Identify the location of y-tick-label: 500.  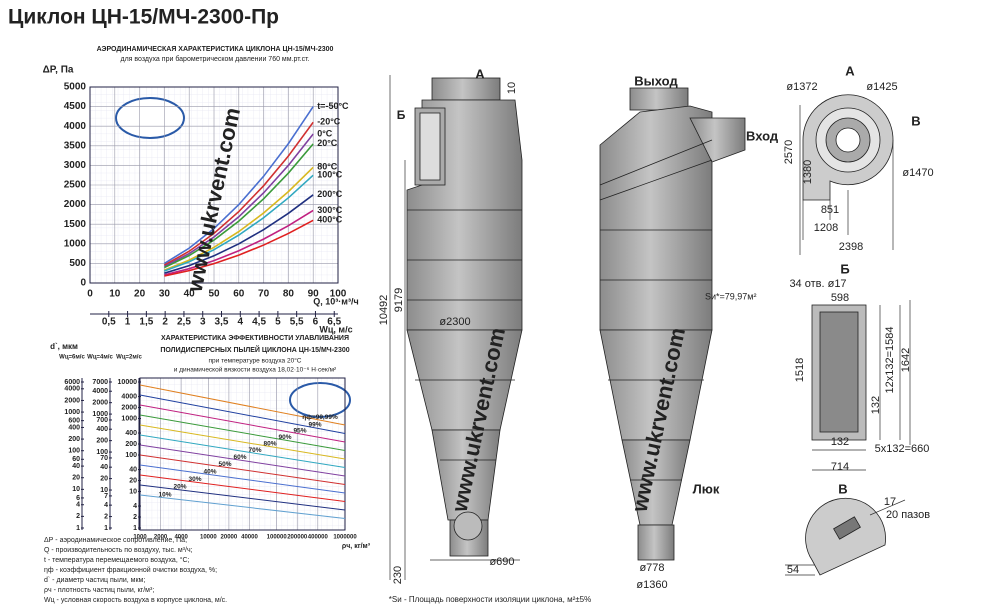
(77, 263).